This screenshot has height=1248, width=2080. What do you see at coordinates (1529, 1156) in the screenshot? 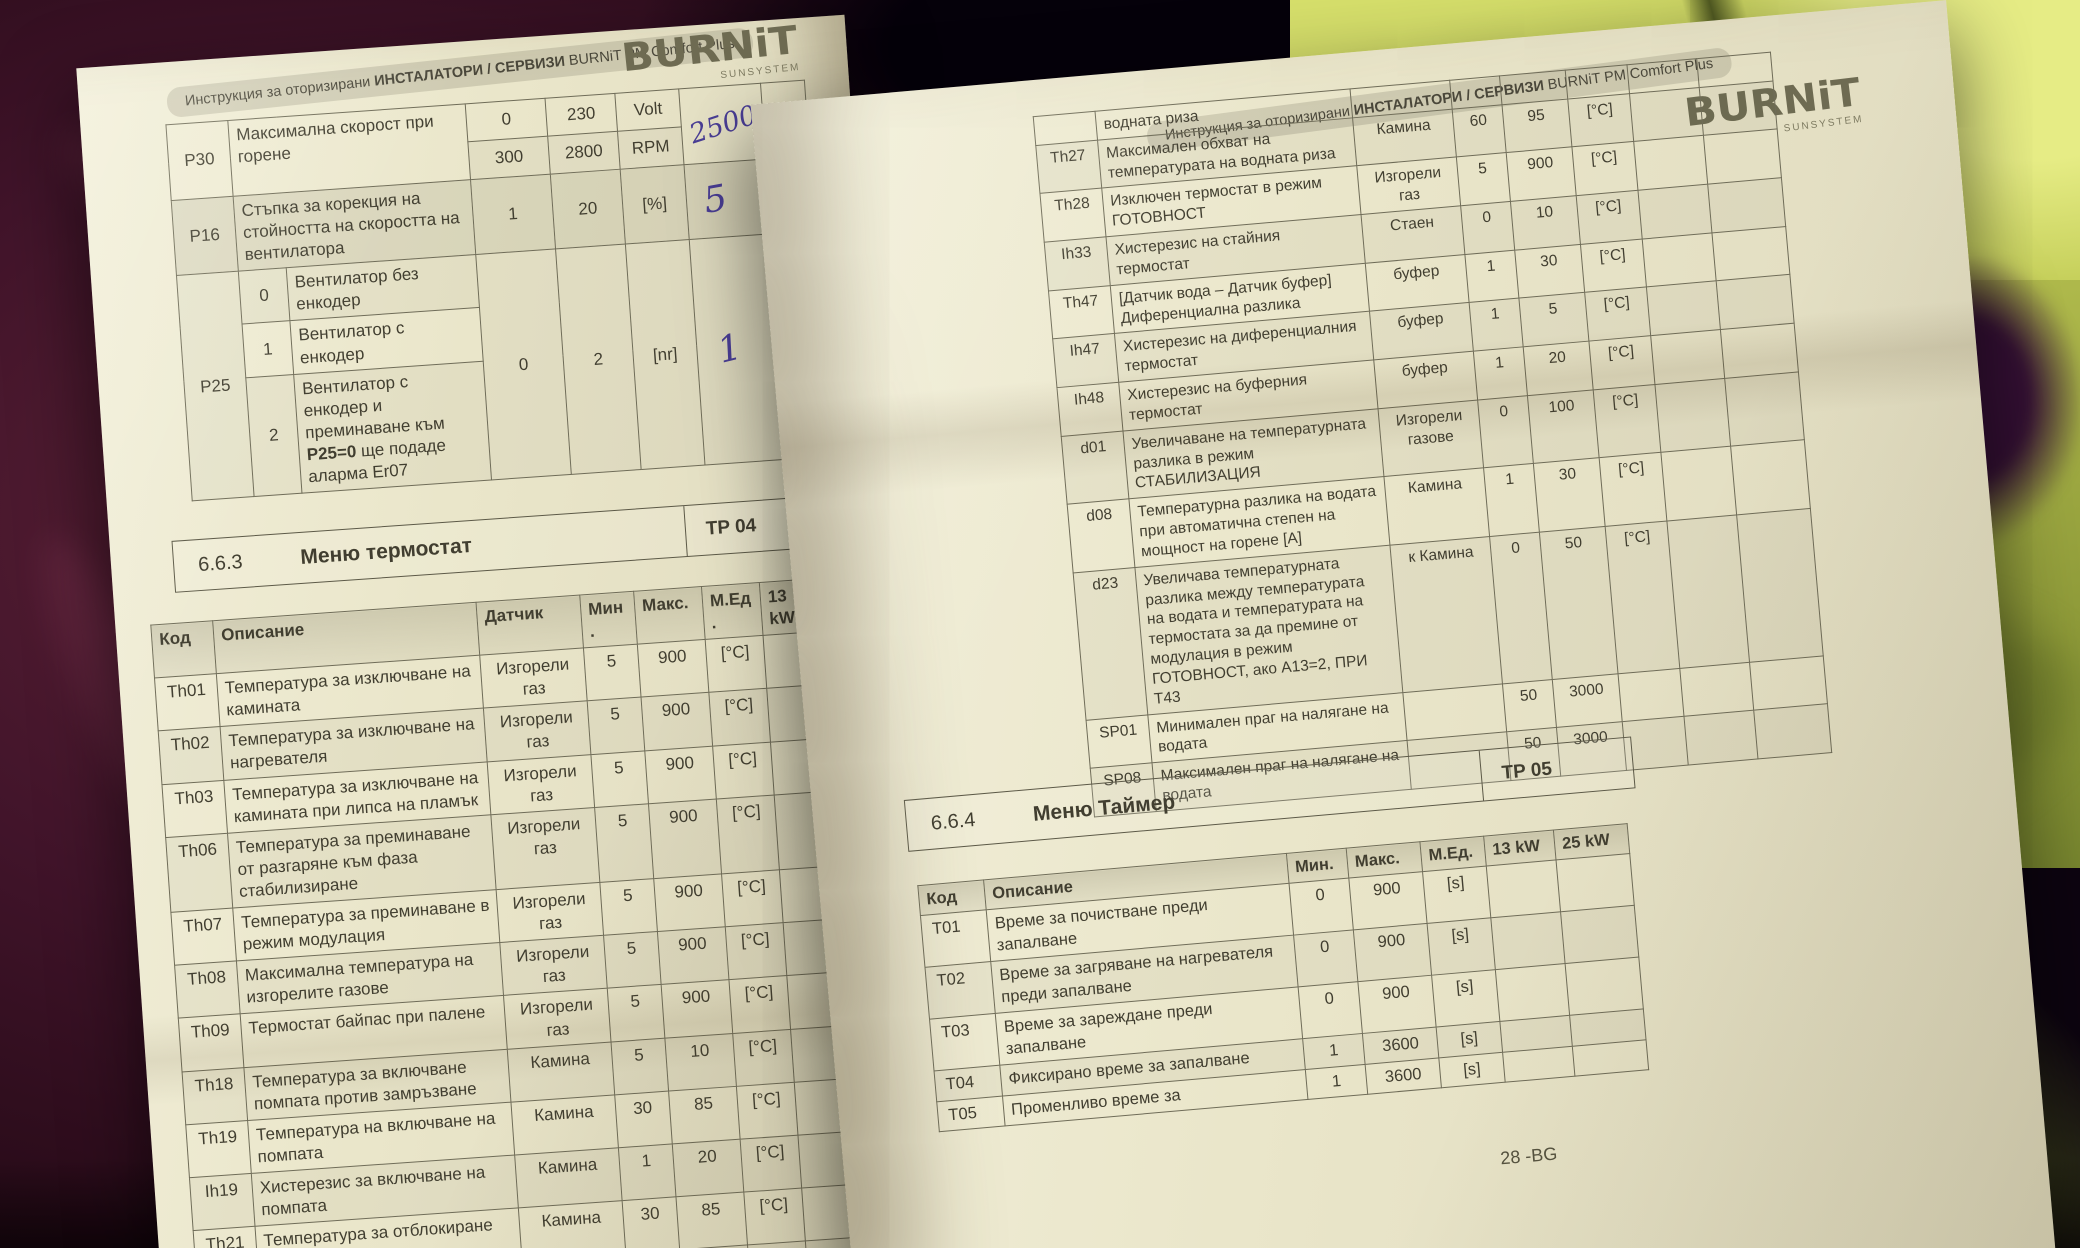
I see `page-number: 28 -BG` at bounding box center [1529, 1156].